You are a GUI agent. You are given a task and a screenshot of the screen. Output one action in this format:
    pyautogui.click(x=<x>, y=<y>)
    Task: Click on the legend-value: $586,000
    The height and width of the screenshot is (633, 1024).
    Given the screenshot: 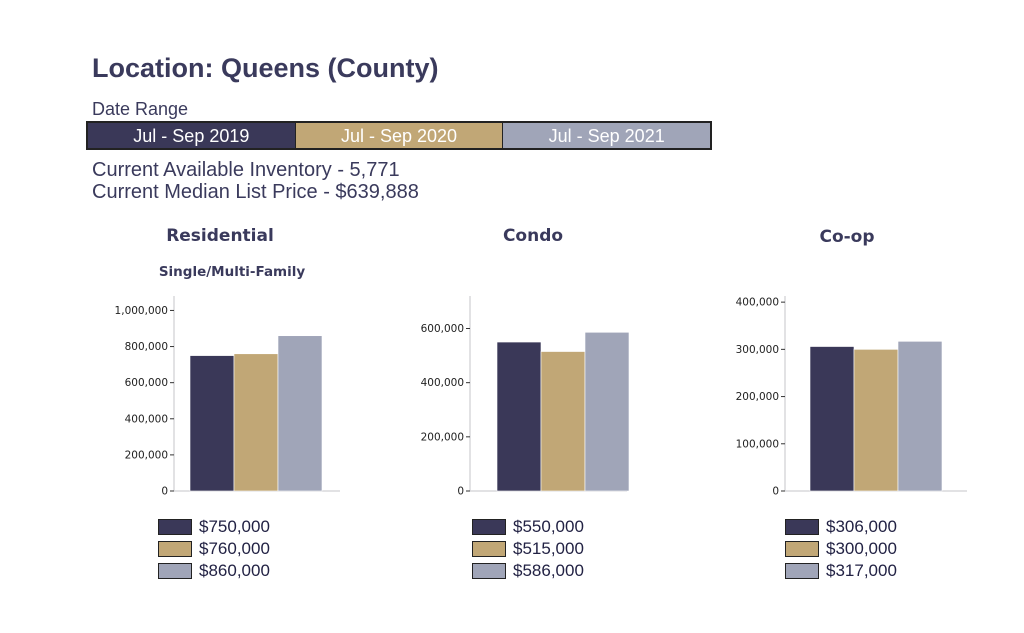 What is the action you would take?
    pyautogui.click(x=548, y=570)
    